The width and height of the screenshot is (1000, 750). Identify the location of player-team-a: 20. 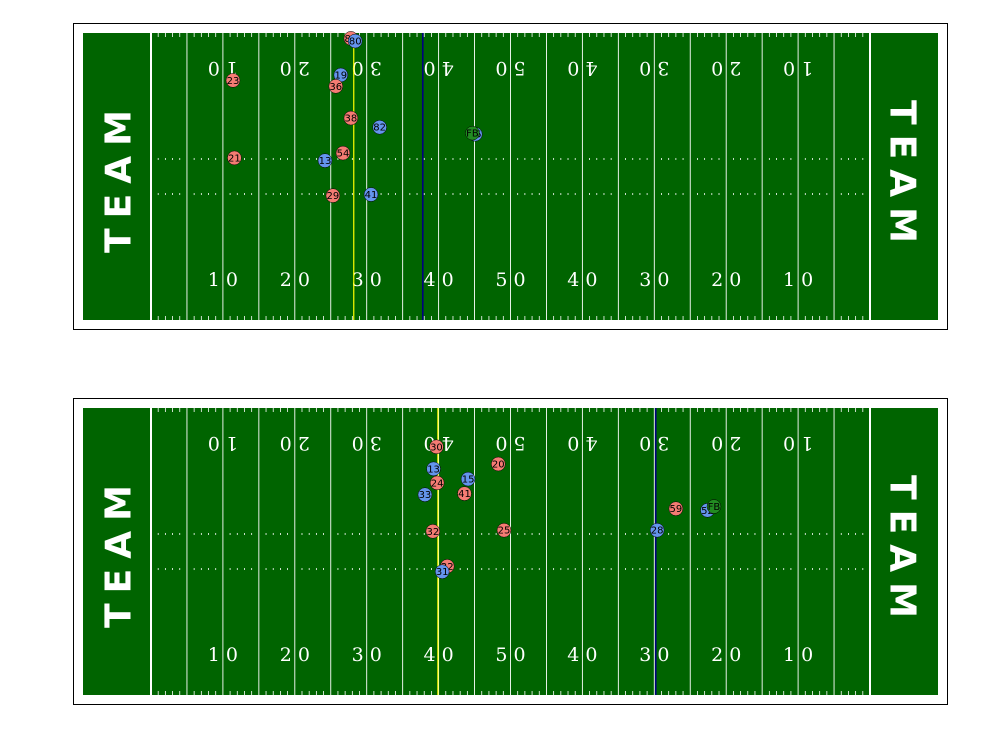
(498, 464).